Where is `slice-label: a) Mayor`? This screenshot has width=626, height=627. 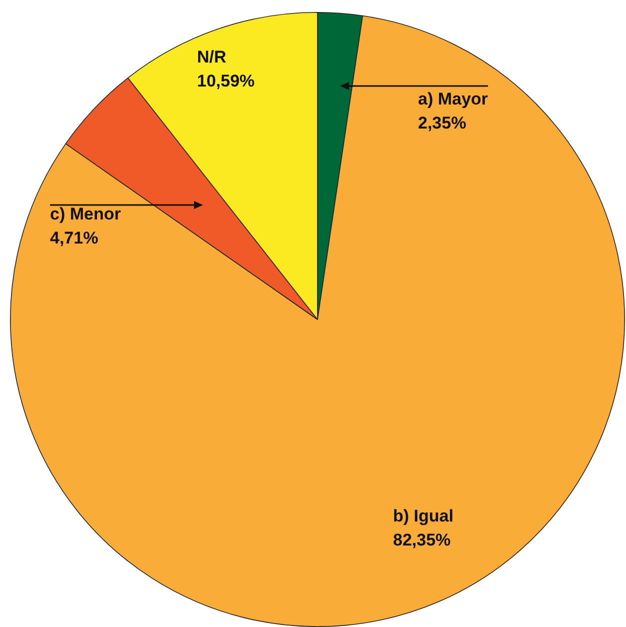 slice-label: a) Mayor is located at coordinates (453, 99).